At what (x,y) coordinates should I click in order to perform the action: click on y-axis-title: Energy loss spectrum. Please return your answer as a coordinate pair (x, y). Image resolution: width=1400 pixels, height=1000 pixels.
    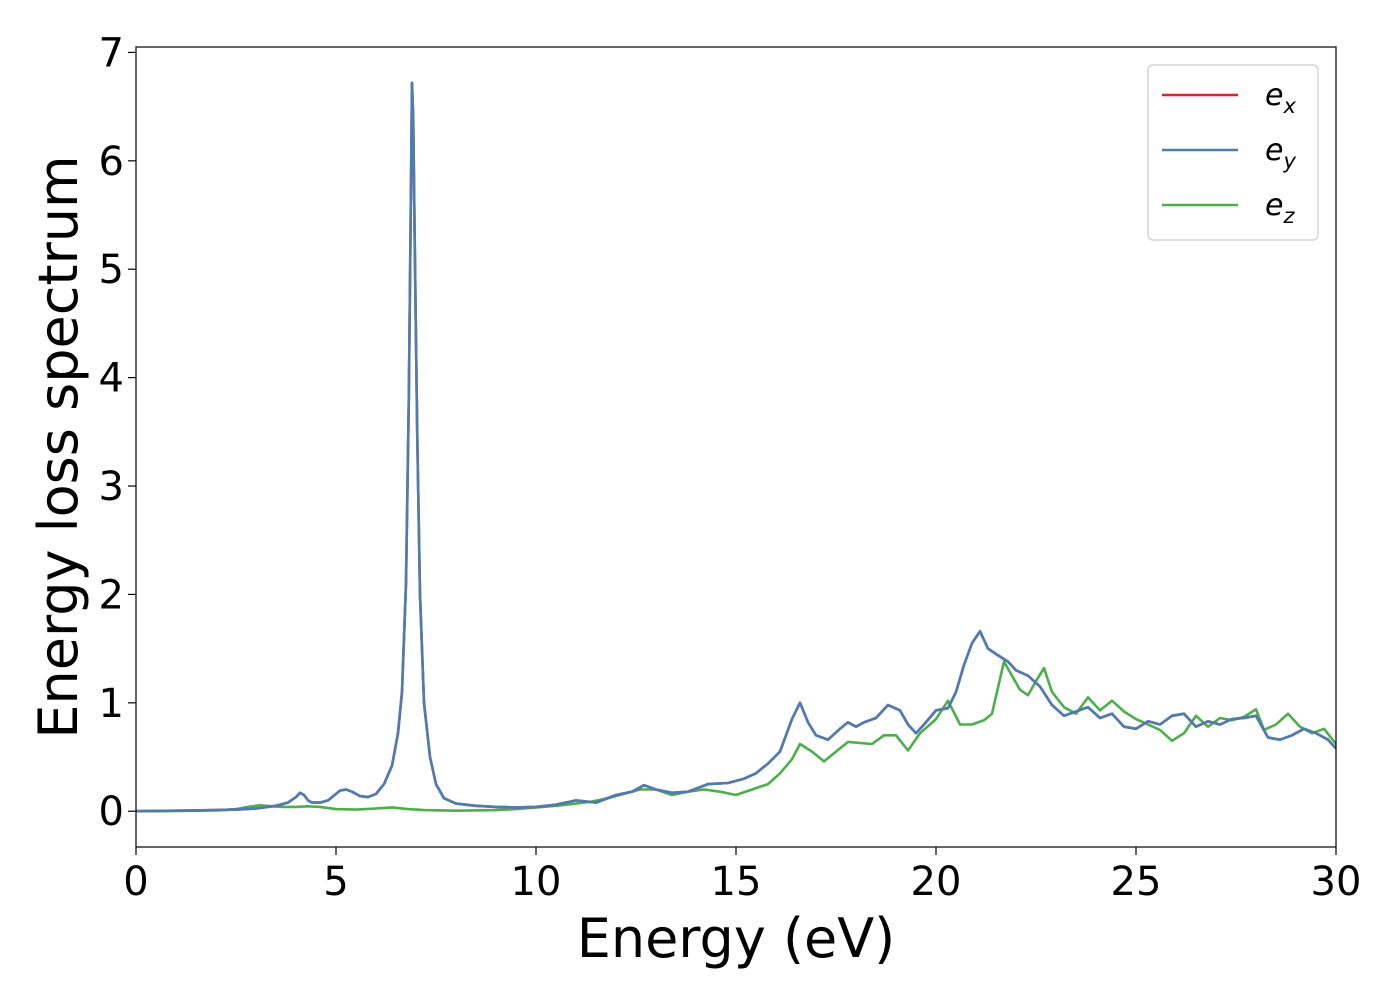
    Looking at the image, I should click on (58, 446).